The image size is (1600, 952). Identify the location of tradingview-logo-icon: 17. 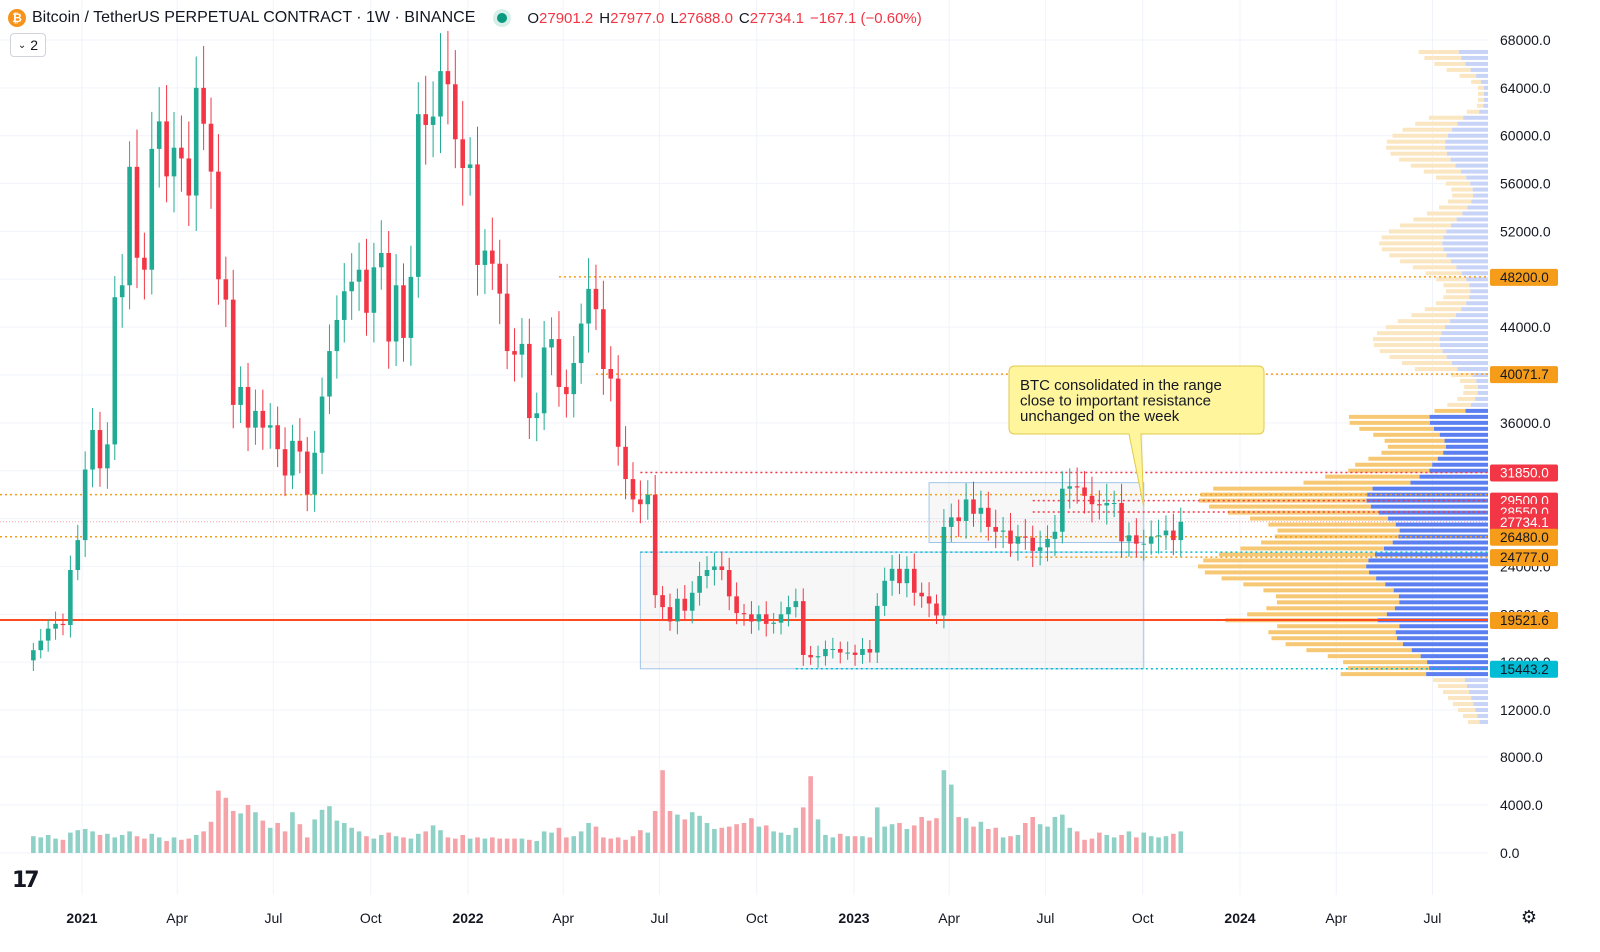
(26, 880).